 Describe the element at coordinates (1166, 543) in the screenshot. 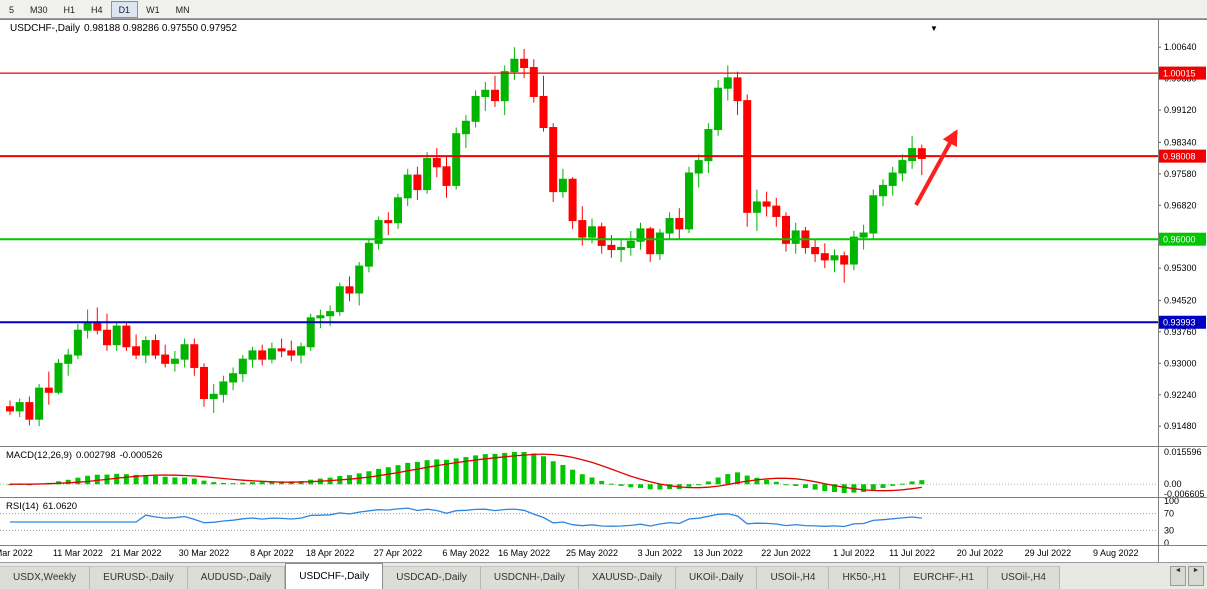

I see `svg-text: 0` at that location.